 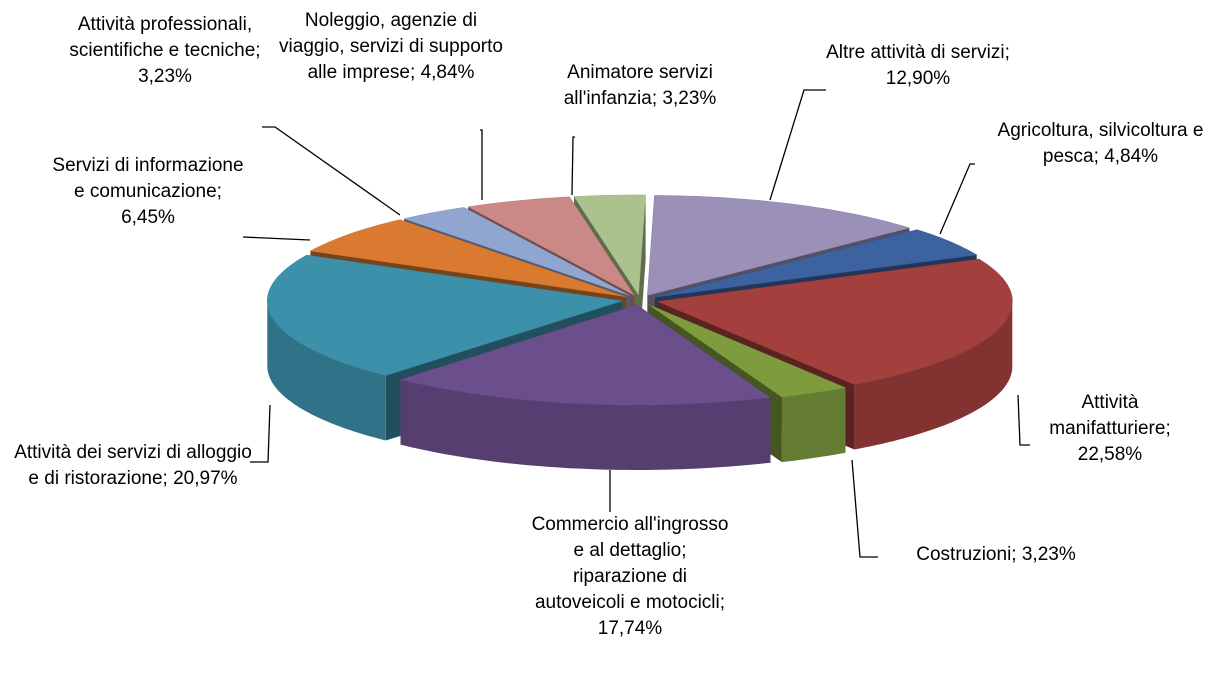 I want to click on data-label: Attività manifatturiere; 22,58%, so click(x=1110, y=429).